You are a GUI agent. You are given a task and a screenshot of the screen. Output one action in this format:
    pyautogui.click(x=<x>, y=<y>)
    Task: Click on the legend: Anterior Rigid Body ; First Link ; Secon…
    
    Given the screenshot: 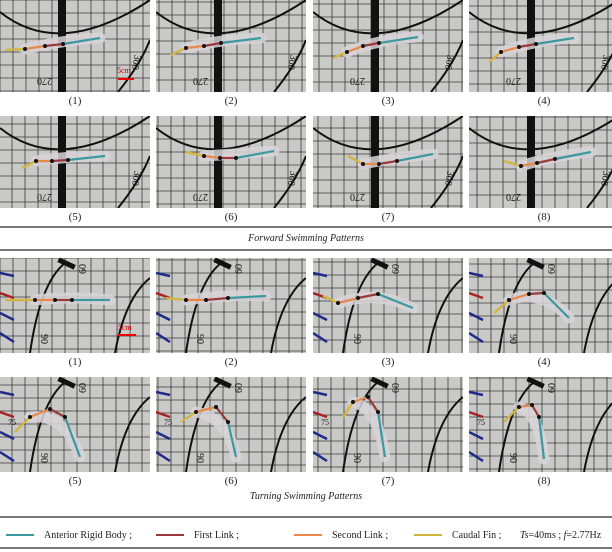 What is the action you would take?
    pyautogui.click(x=306, y=535)
    